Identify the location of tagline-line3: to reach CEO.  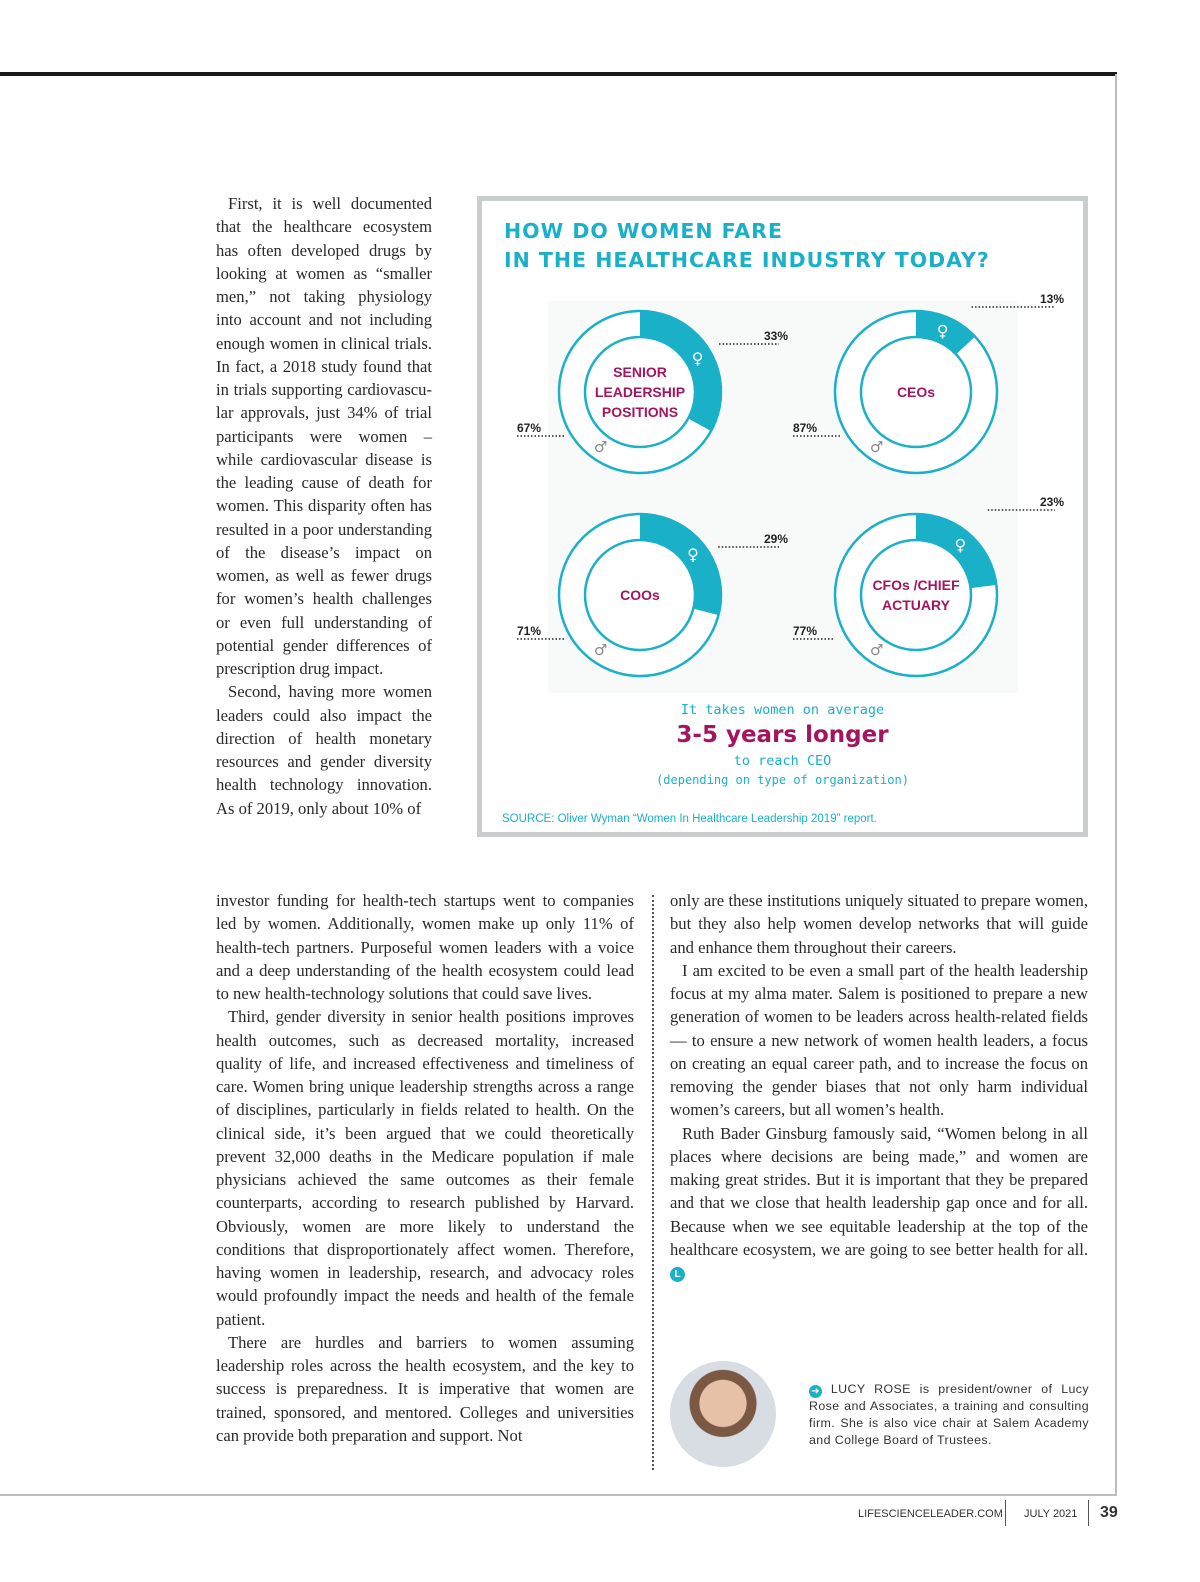
(782, 761).